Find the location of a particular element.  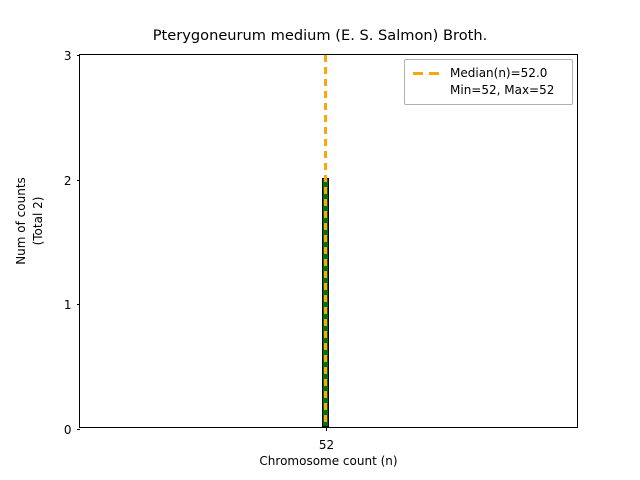

y-tick-0: 0 is located at coordinates (72, 430).